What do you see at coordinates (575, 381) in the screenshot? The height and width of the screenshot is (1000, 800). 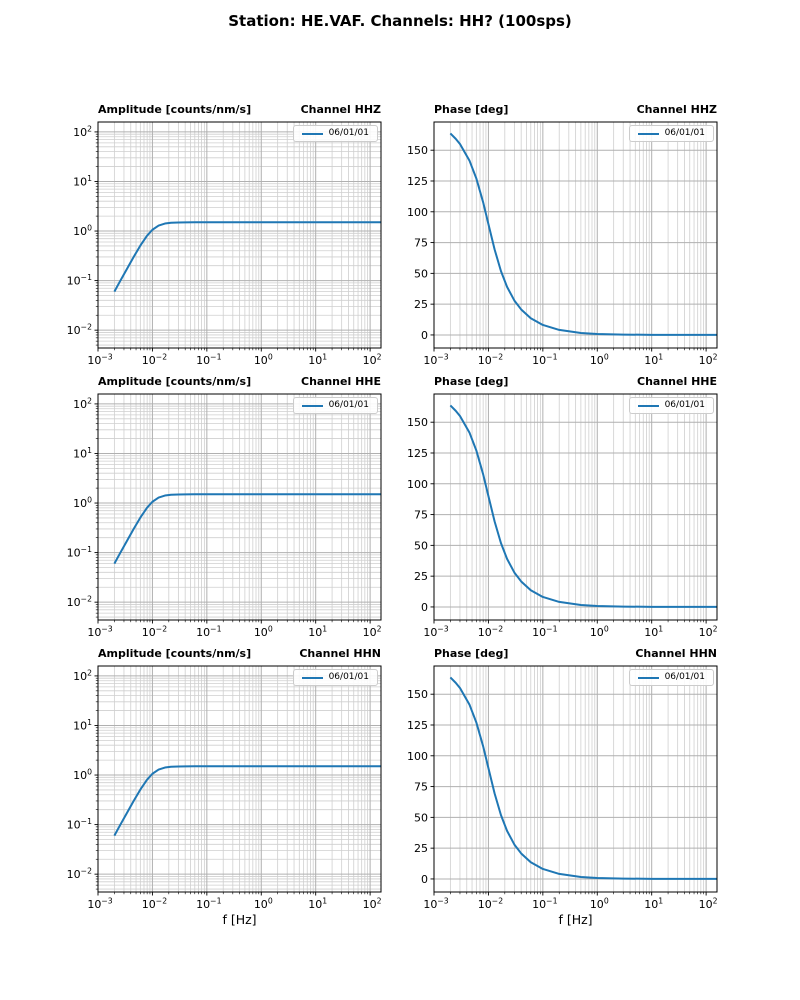 I see `subplot-header: Phase [deg] Channel HHE` at bounding box center [575, 381].